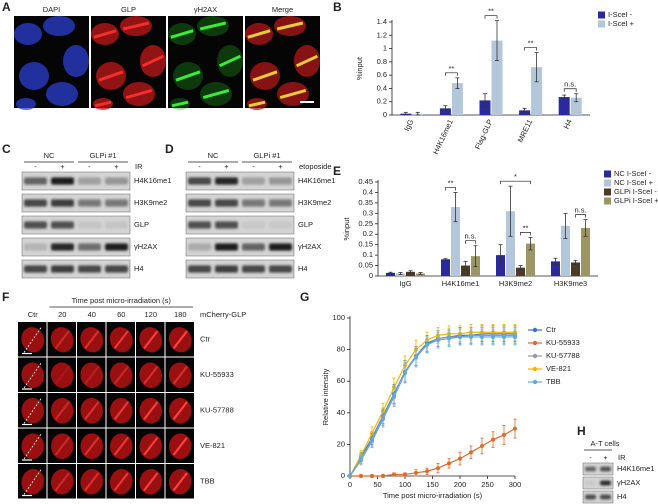  What do you see at coordinates (49, 155) in the screenshot?
I see `label: NC` at bounding box center [49, 155].